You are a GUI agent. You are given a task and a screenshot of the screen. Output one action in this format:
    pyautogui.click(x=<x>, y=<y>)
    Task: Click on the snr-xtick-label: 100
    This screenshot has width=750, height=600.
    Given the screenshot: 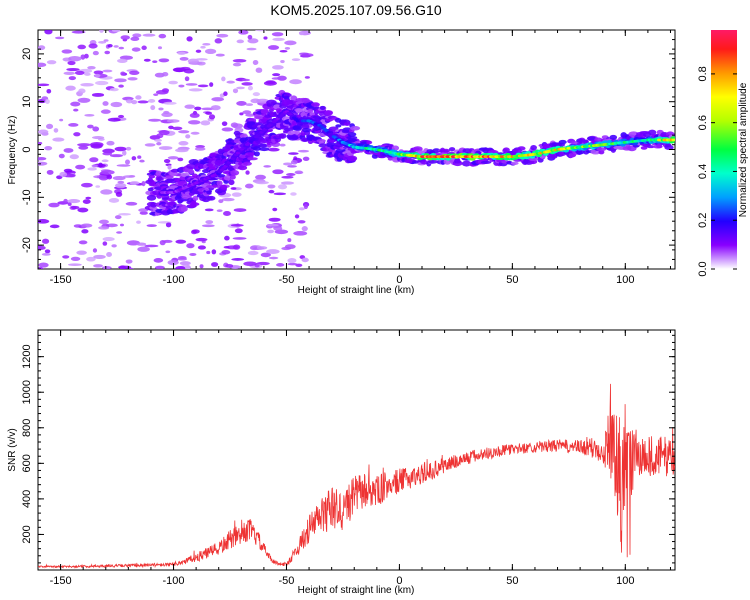 What is the action you would take?
    pyautogui.click(x=625, y=581)
    